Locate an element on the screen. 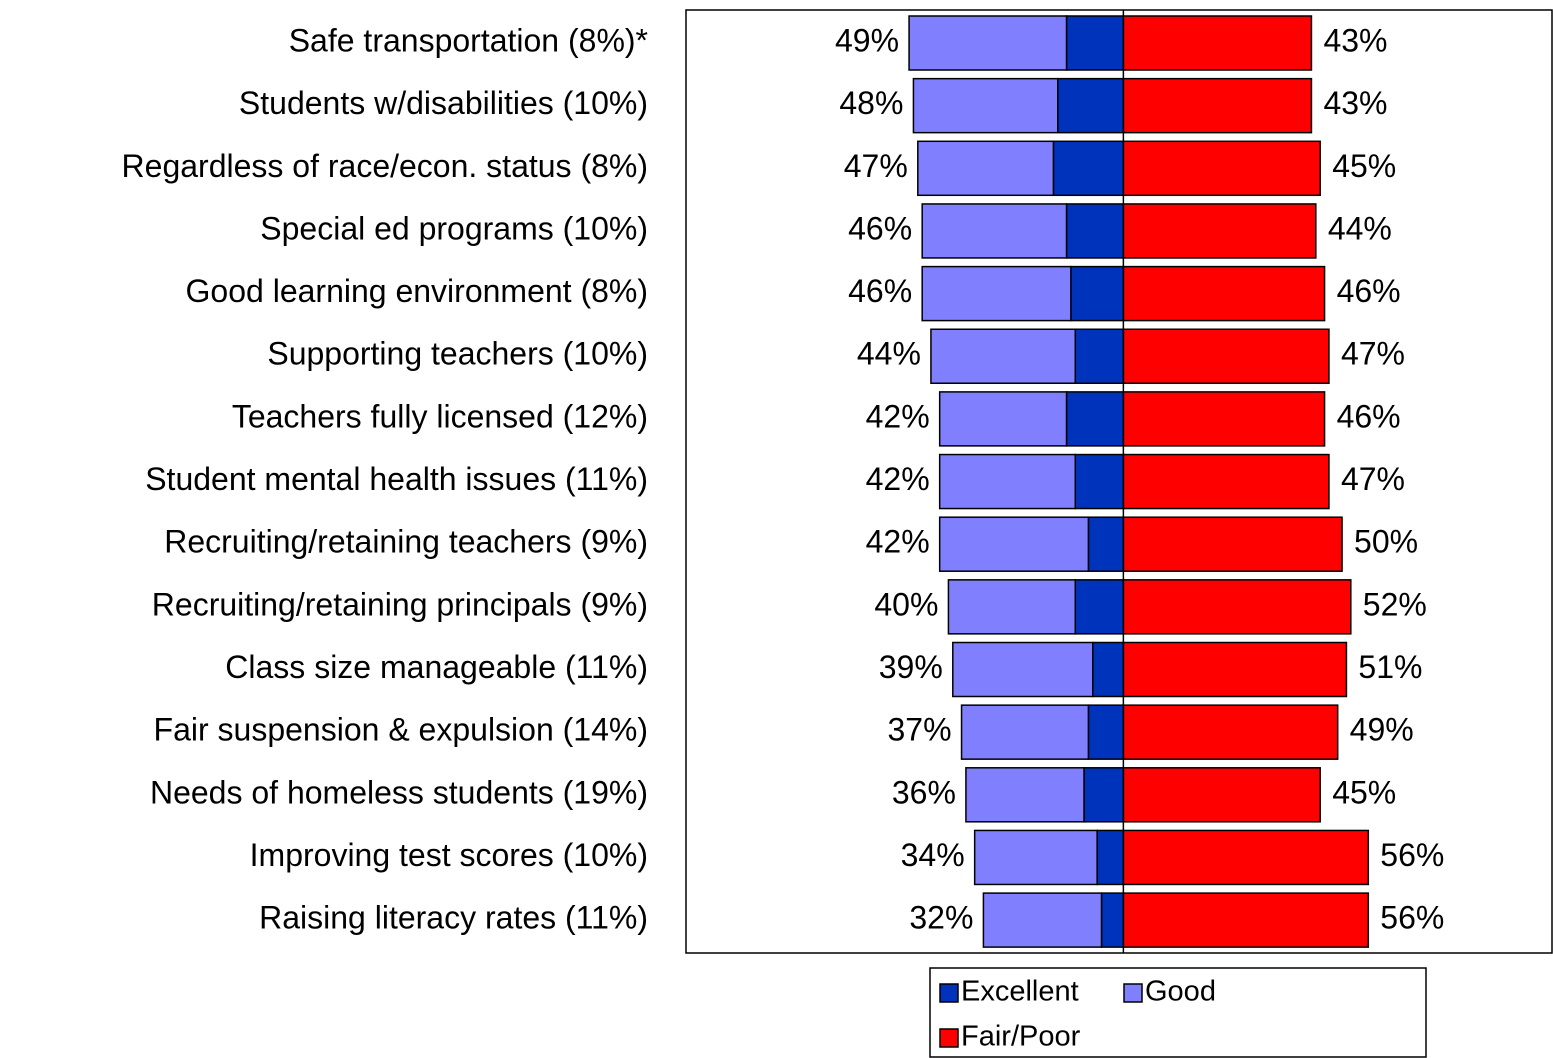 This screenshot has height=1058, width=1553. right-value-label: 49% is located at coordinates (1382, 730).